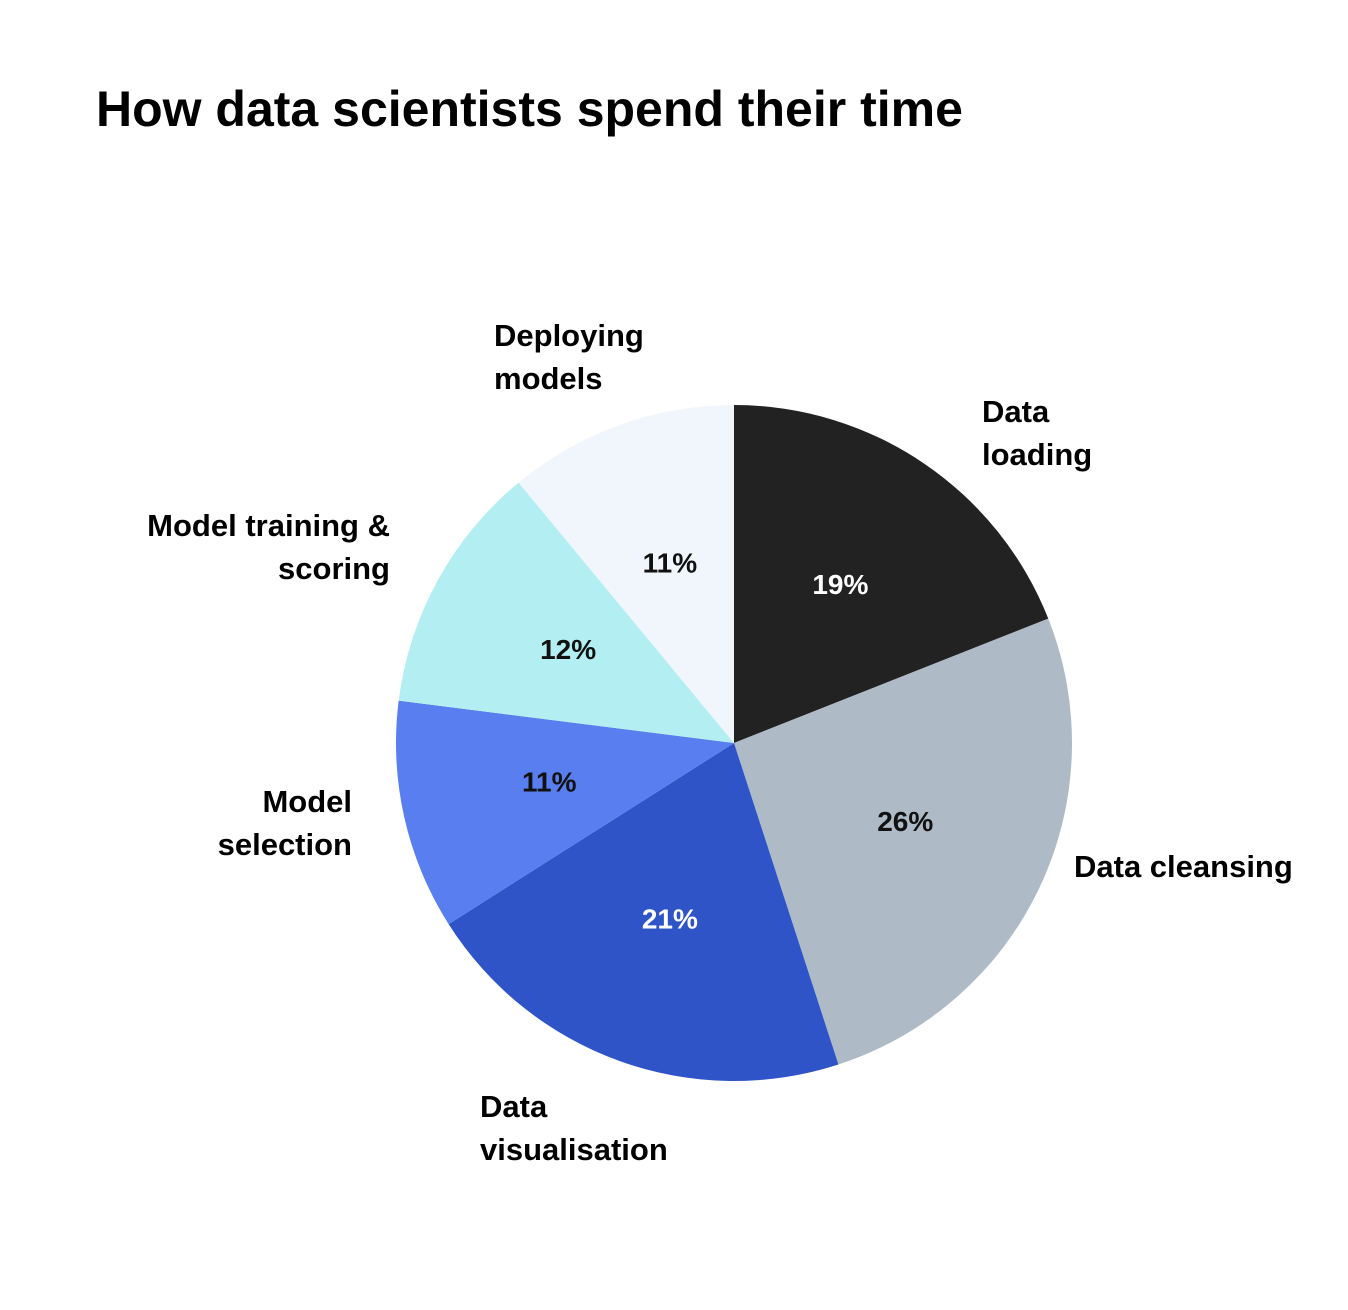 The width and height of the screenshot is (1348, 1310). What do you see at coordinates (568, 649) in the screenshot?
I see `value-label: 12%` at bounding box center [568, 649].